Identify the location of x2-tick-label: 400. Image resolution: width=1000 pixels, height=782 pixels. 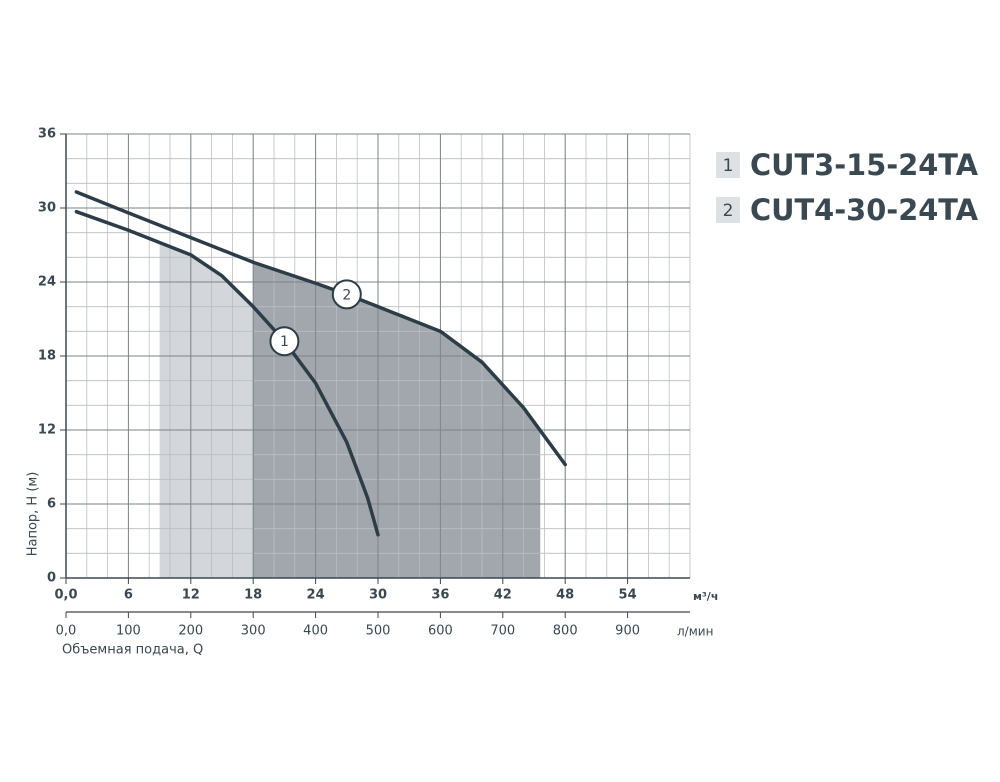
(315, 631).